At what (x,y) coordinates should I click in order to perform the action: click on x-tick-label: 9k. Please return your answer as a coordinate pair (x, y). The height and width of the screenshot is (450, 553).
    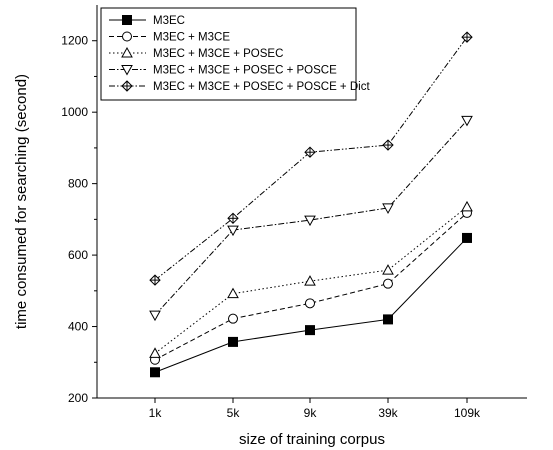
    Looking at the image, I should click on (311, 413).